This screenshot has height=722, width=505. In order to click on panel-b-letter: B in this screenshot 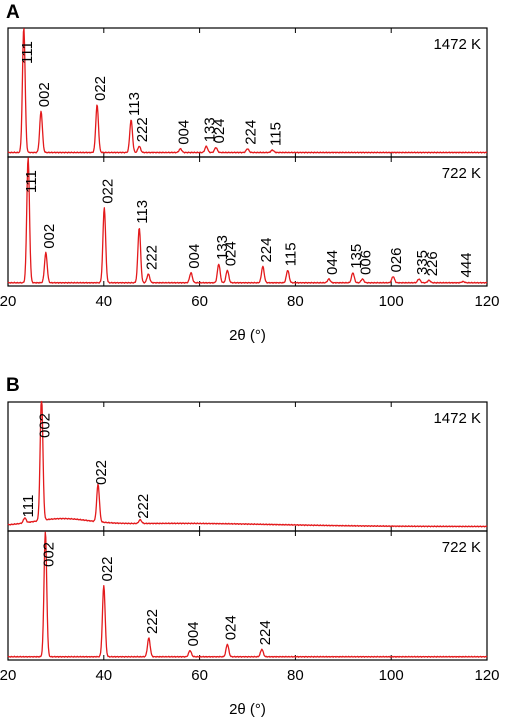, I will do `click(13, 385)`.